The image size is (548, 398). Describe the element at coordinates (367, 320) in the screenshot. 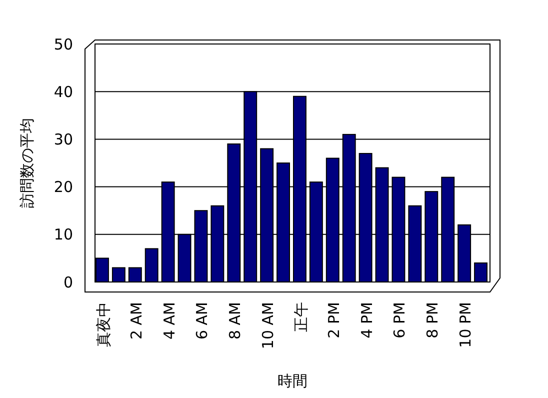

I see `x-tick-label: 4 PM` at that location.